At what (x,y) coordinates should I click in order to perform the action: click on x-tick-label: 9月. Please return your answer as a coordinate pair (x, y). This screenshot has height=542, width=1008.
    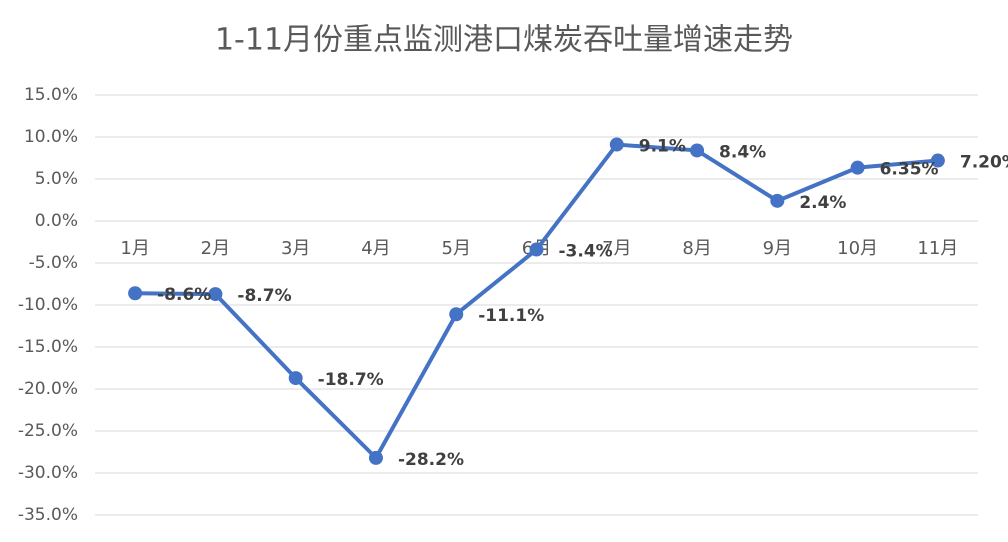
    Looking at the image, I should click on (777, 248).